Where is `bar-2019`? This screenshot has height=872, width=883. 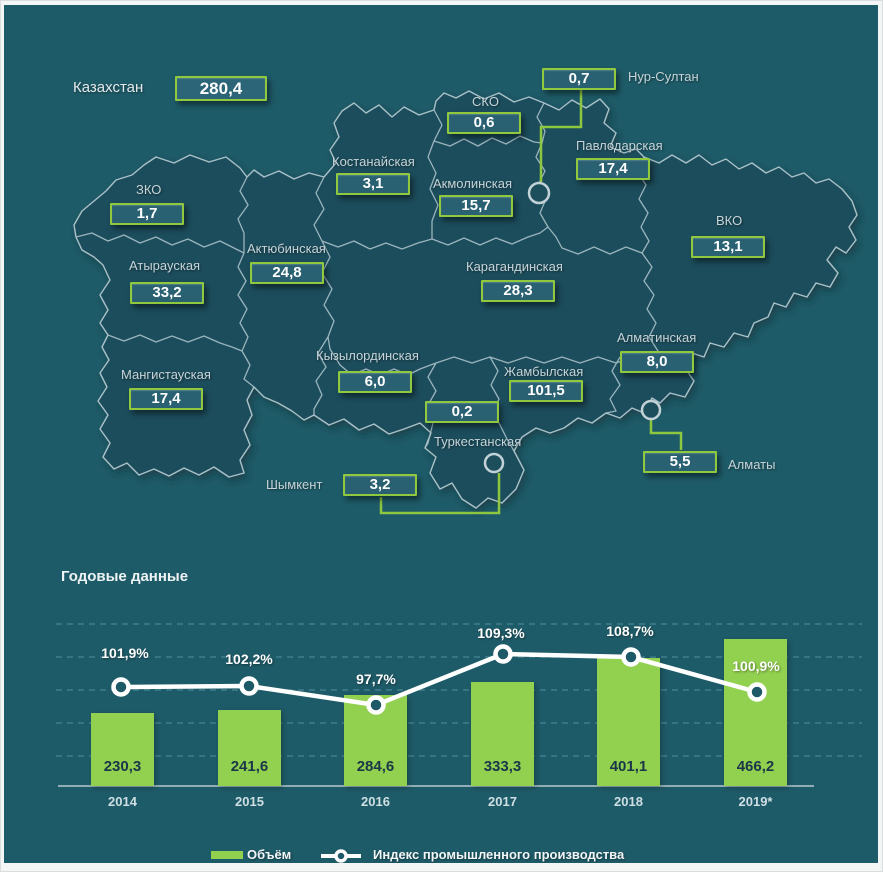 bar-2019 is located at coordinates (755, 712).